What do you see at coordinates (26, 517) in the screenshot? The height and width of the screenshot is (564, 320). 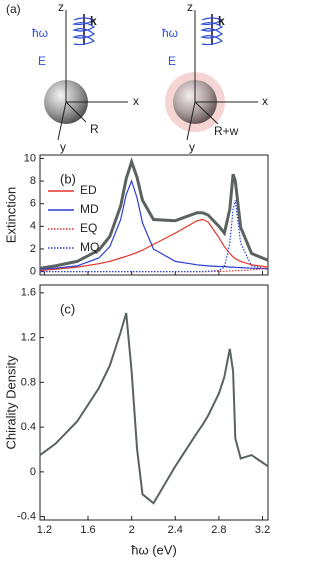 I see `y-tick-label: -0.4` at bounding box center [26, 517].